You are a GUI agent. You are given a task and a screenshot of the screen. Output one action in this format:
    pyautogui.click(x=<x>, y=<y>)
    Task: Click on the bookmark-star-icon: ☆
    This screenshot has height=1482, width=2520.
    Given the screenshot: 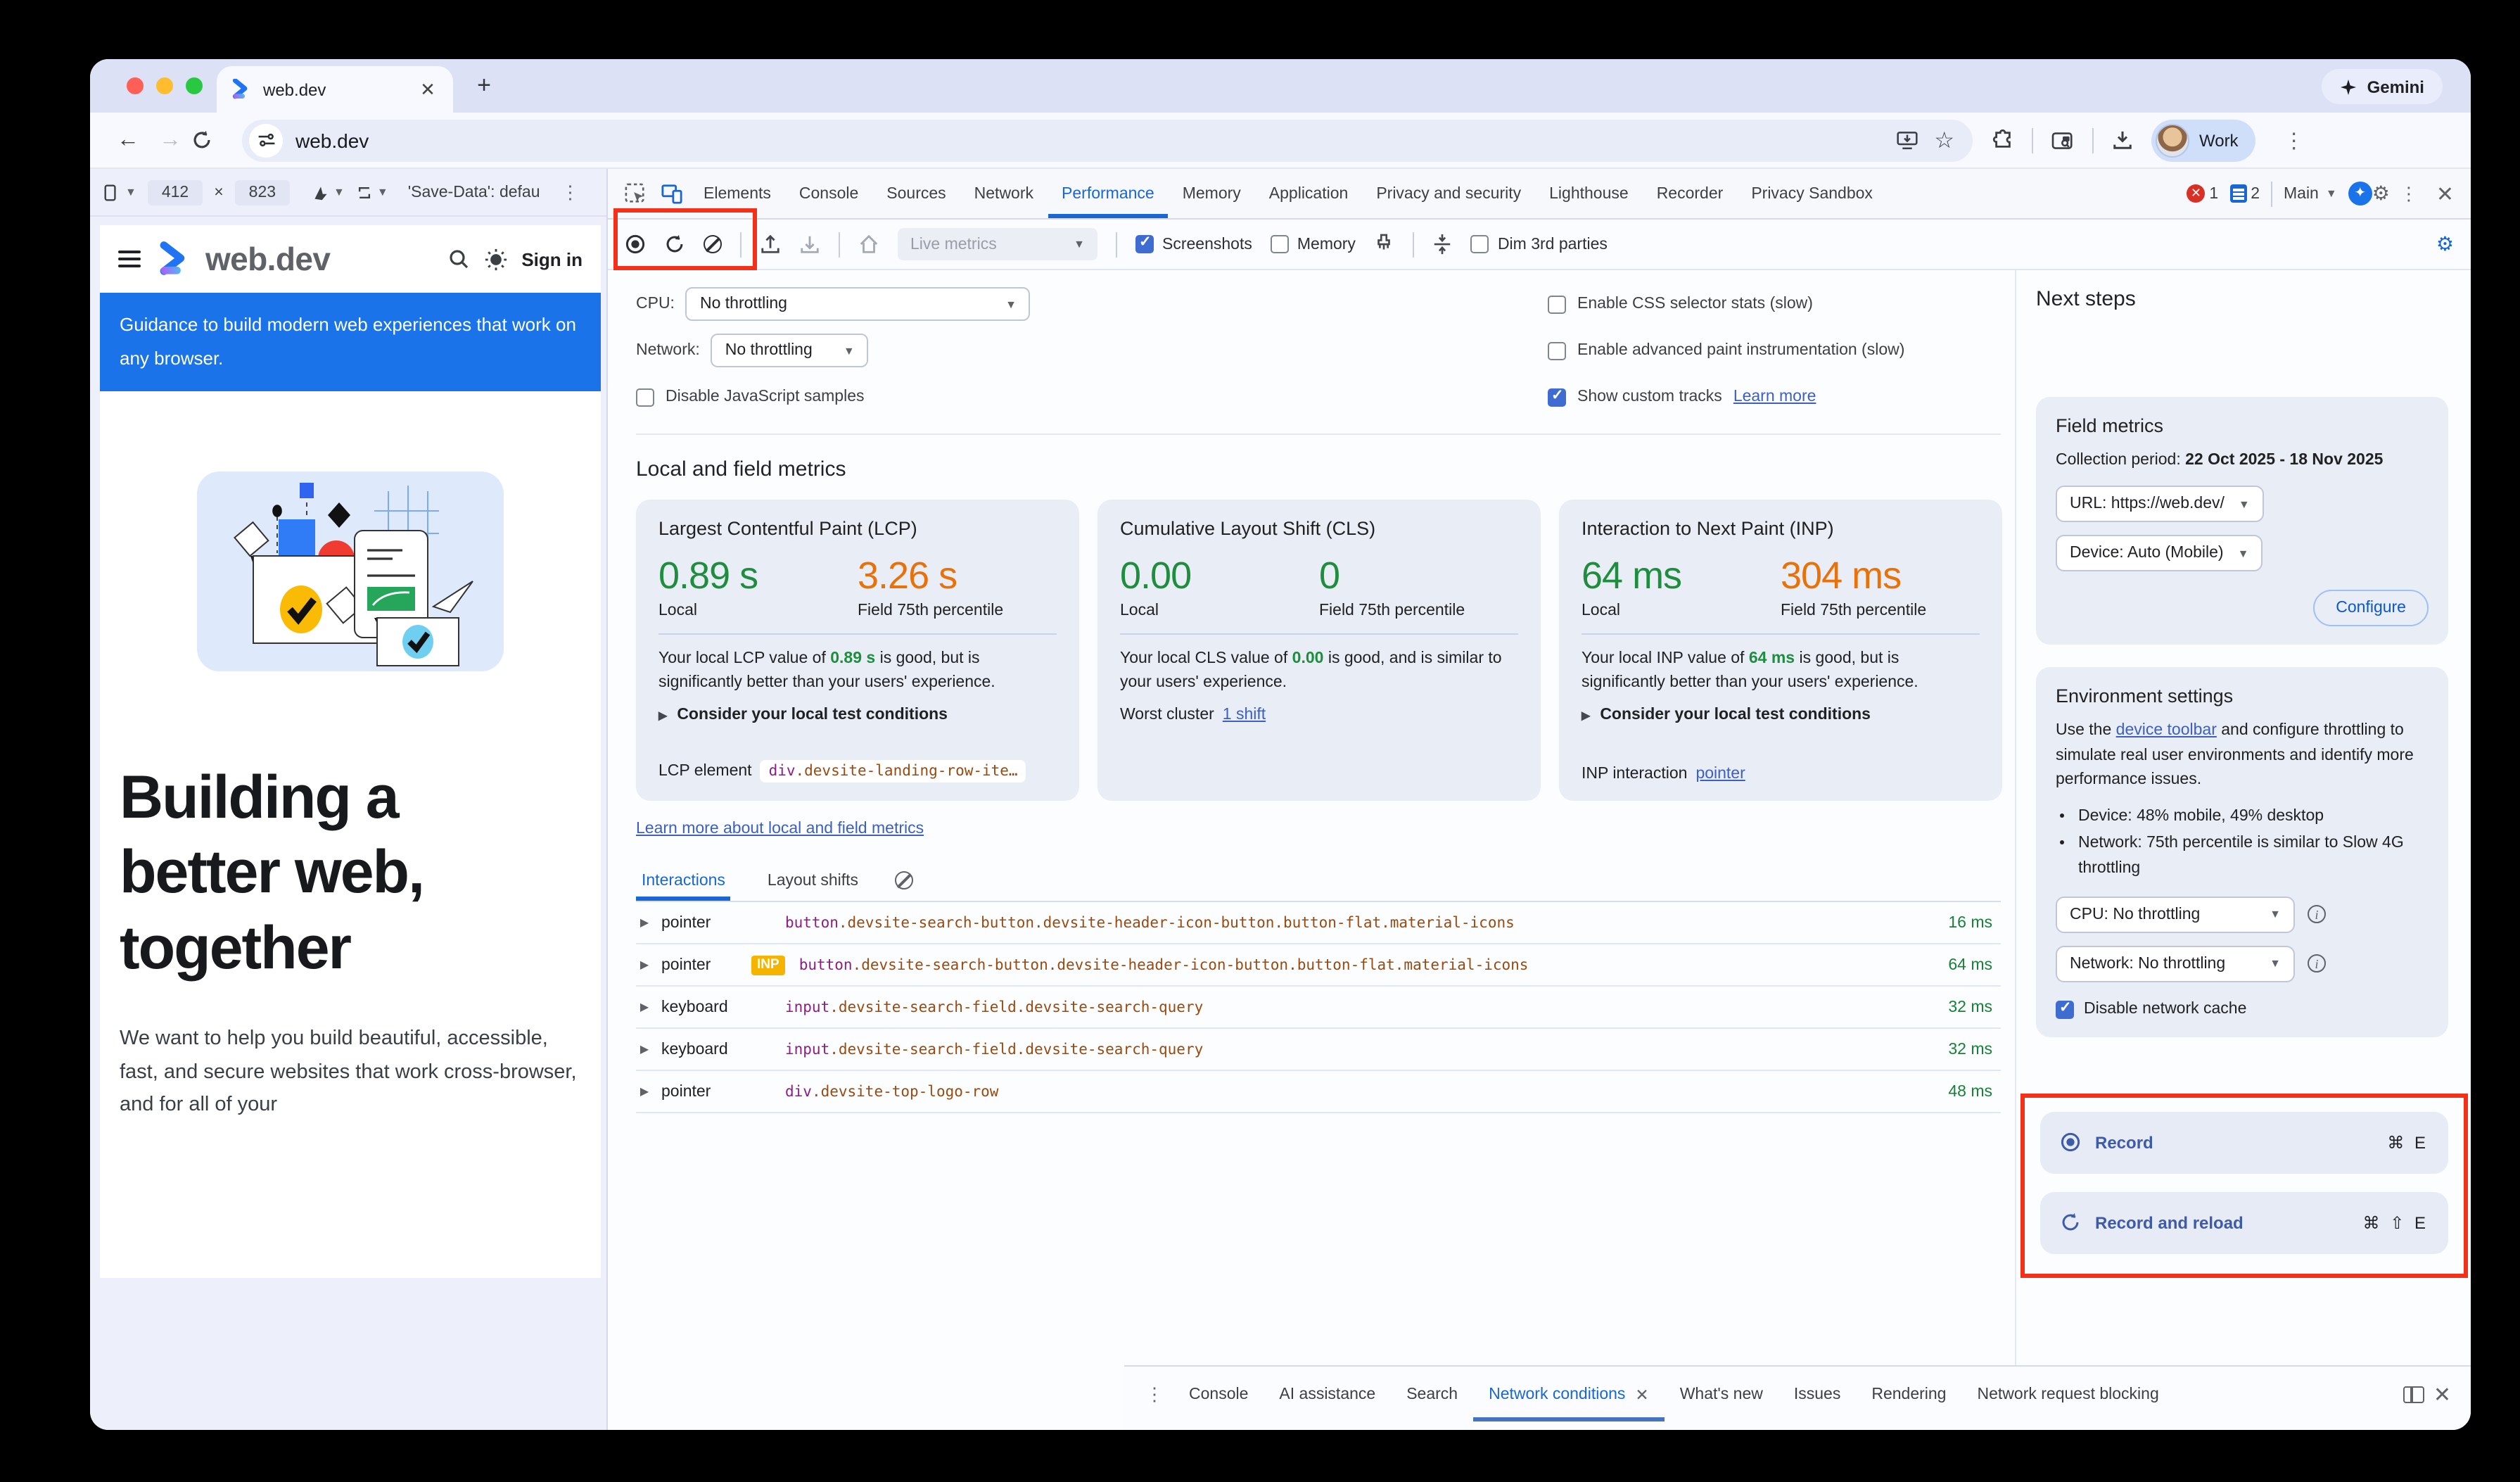 What is the action you would take?
    pyautogui.click(x=1944, y=141)
    